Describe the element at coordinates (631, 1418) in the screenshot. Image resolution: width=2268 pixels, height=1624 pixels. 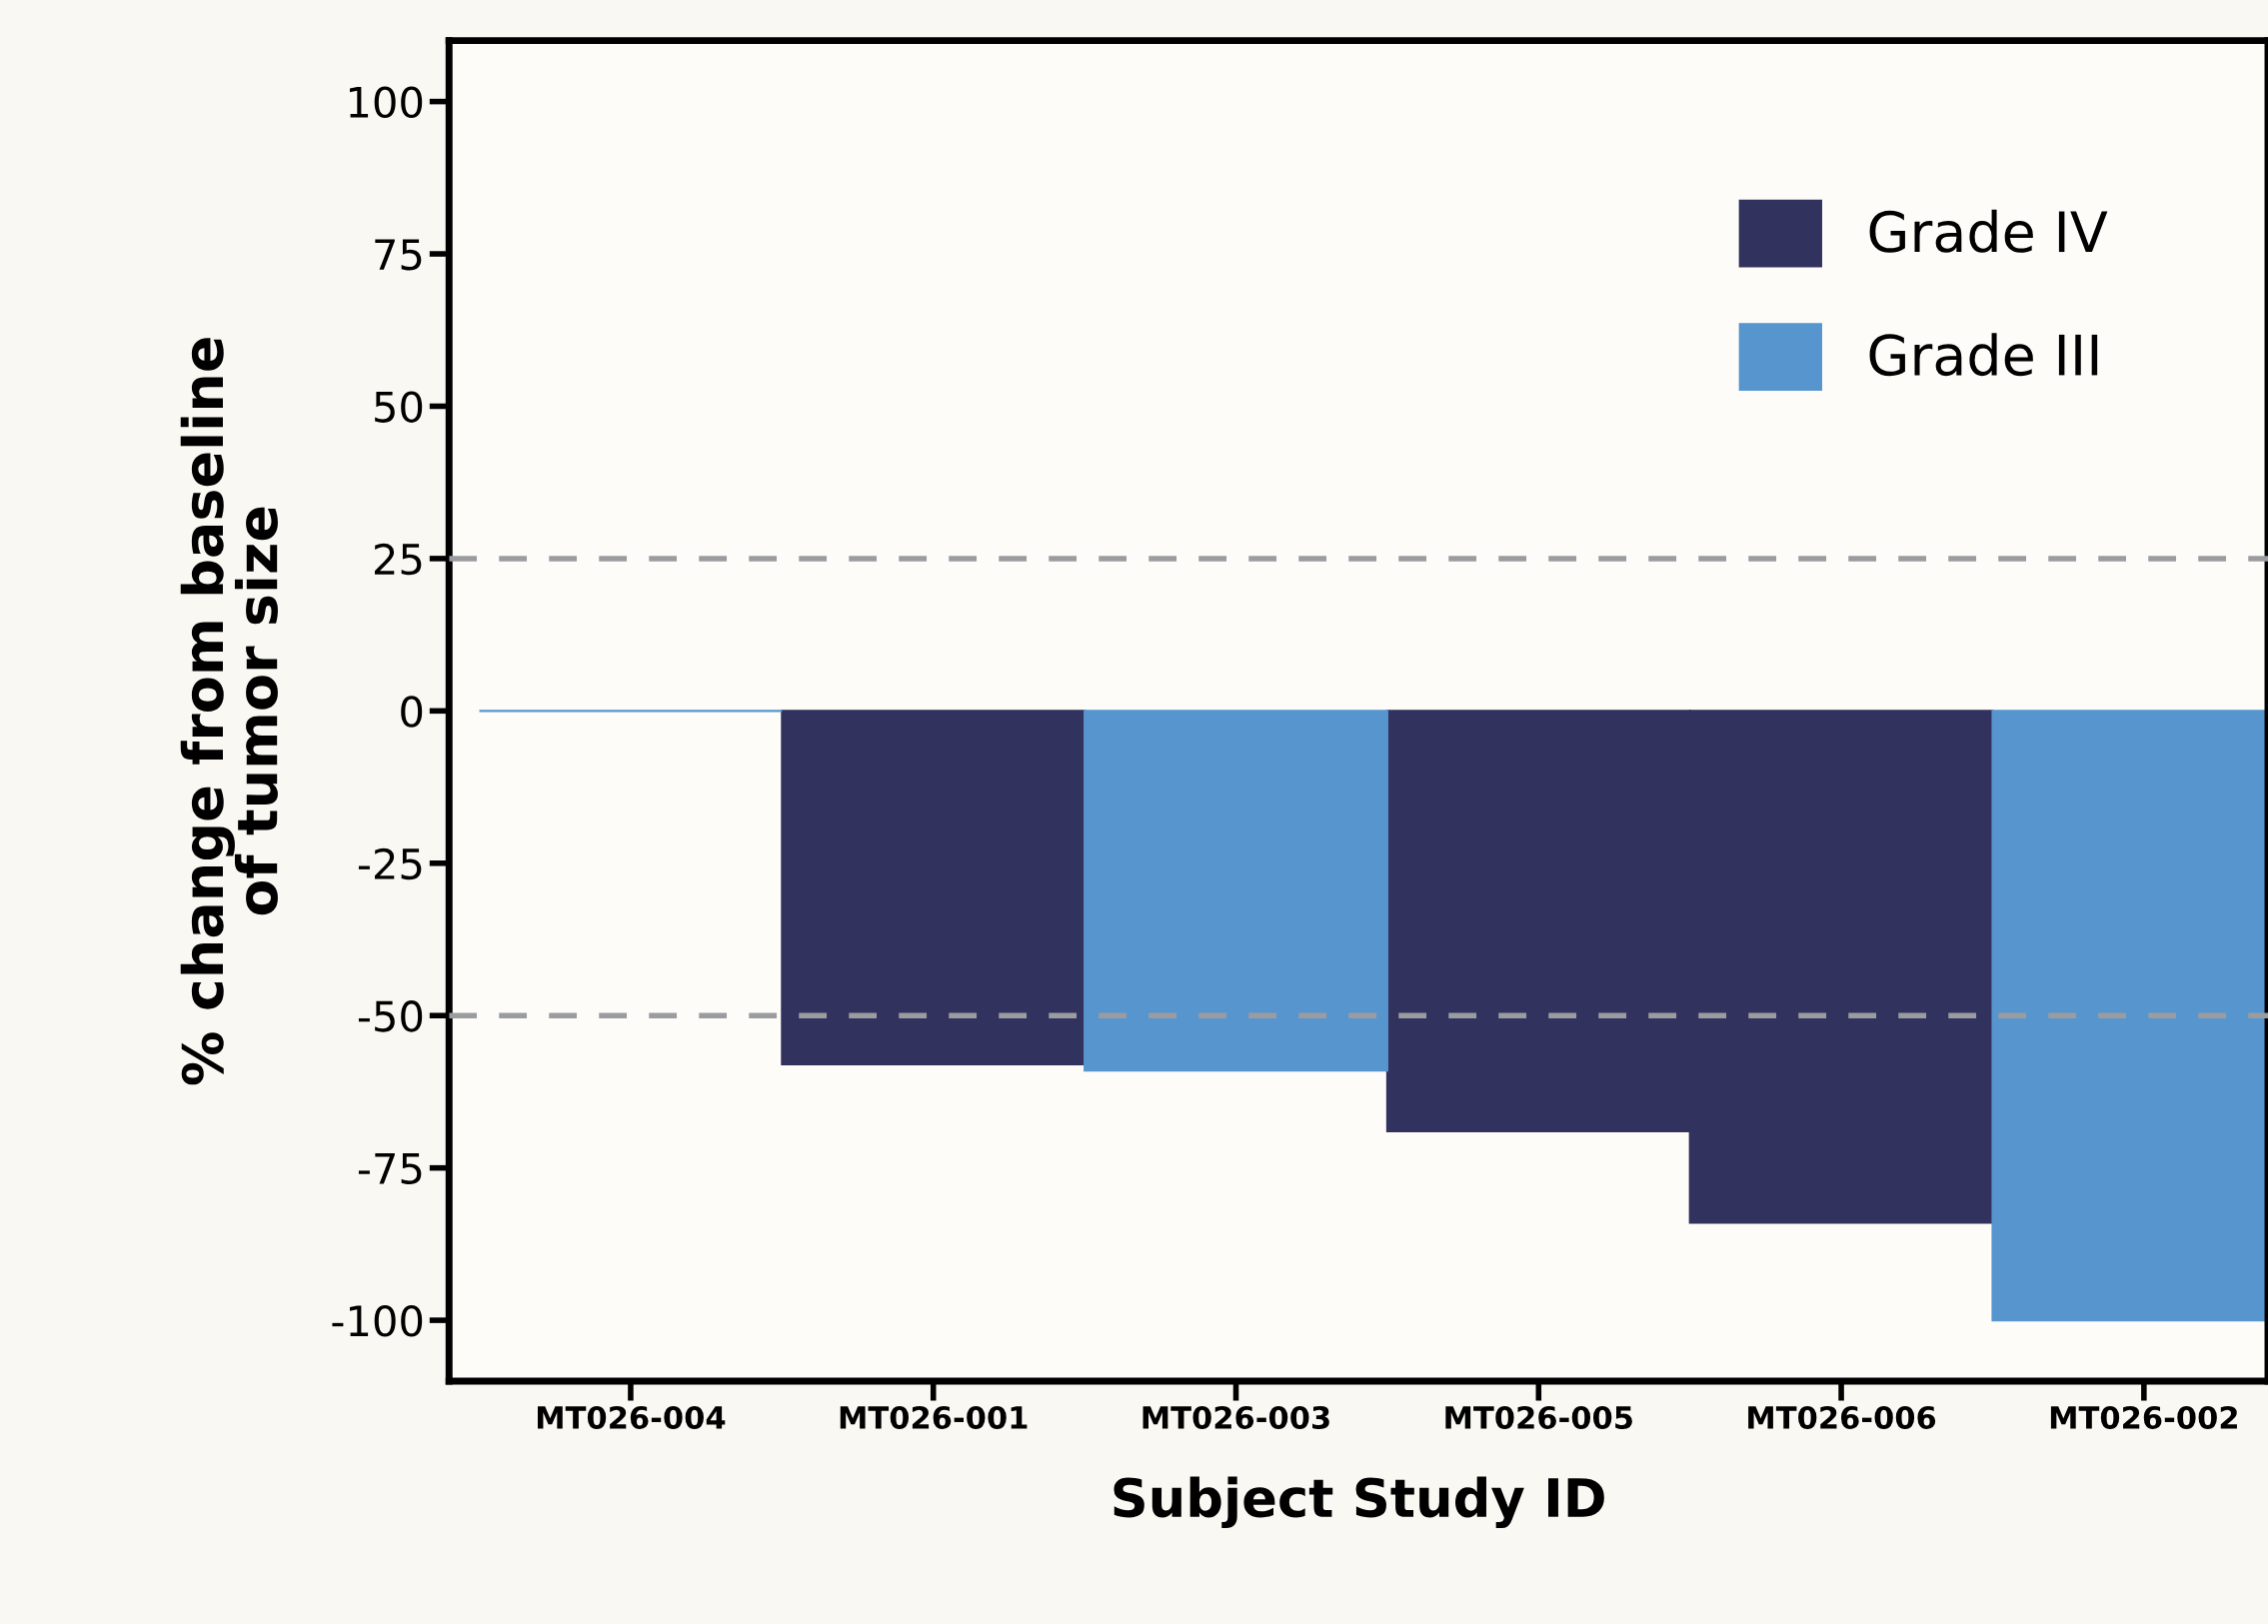
I see `x-tick-label: MT026-004` at that location.